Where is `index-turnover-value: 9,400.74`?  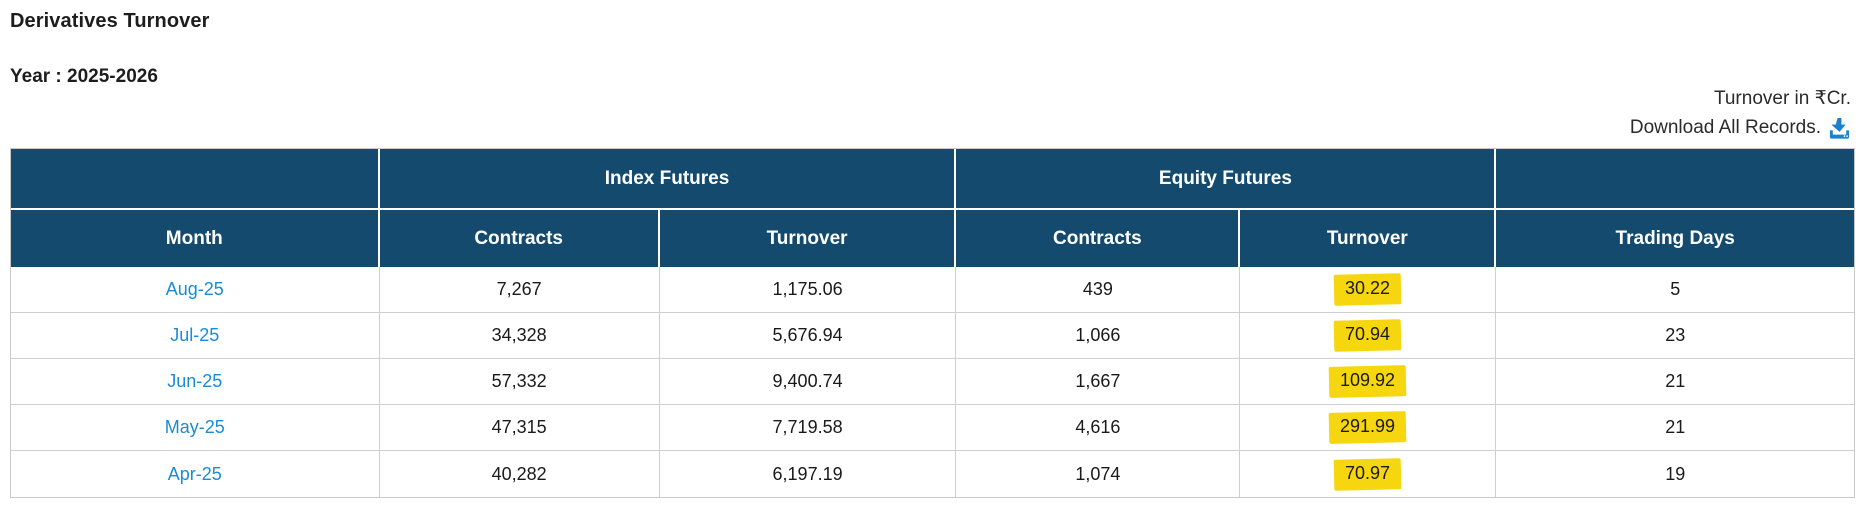 index-turnover-value: 9,400.74 is located at coordinates (807, 381).